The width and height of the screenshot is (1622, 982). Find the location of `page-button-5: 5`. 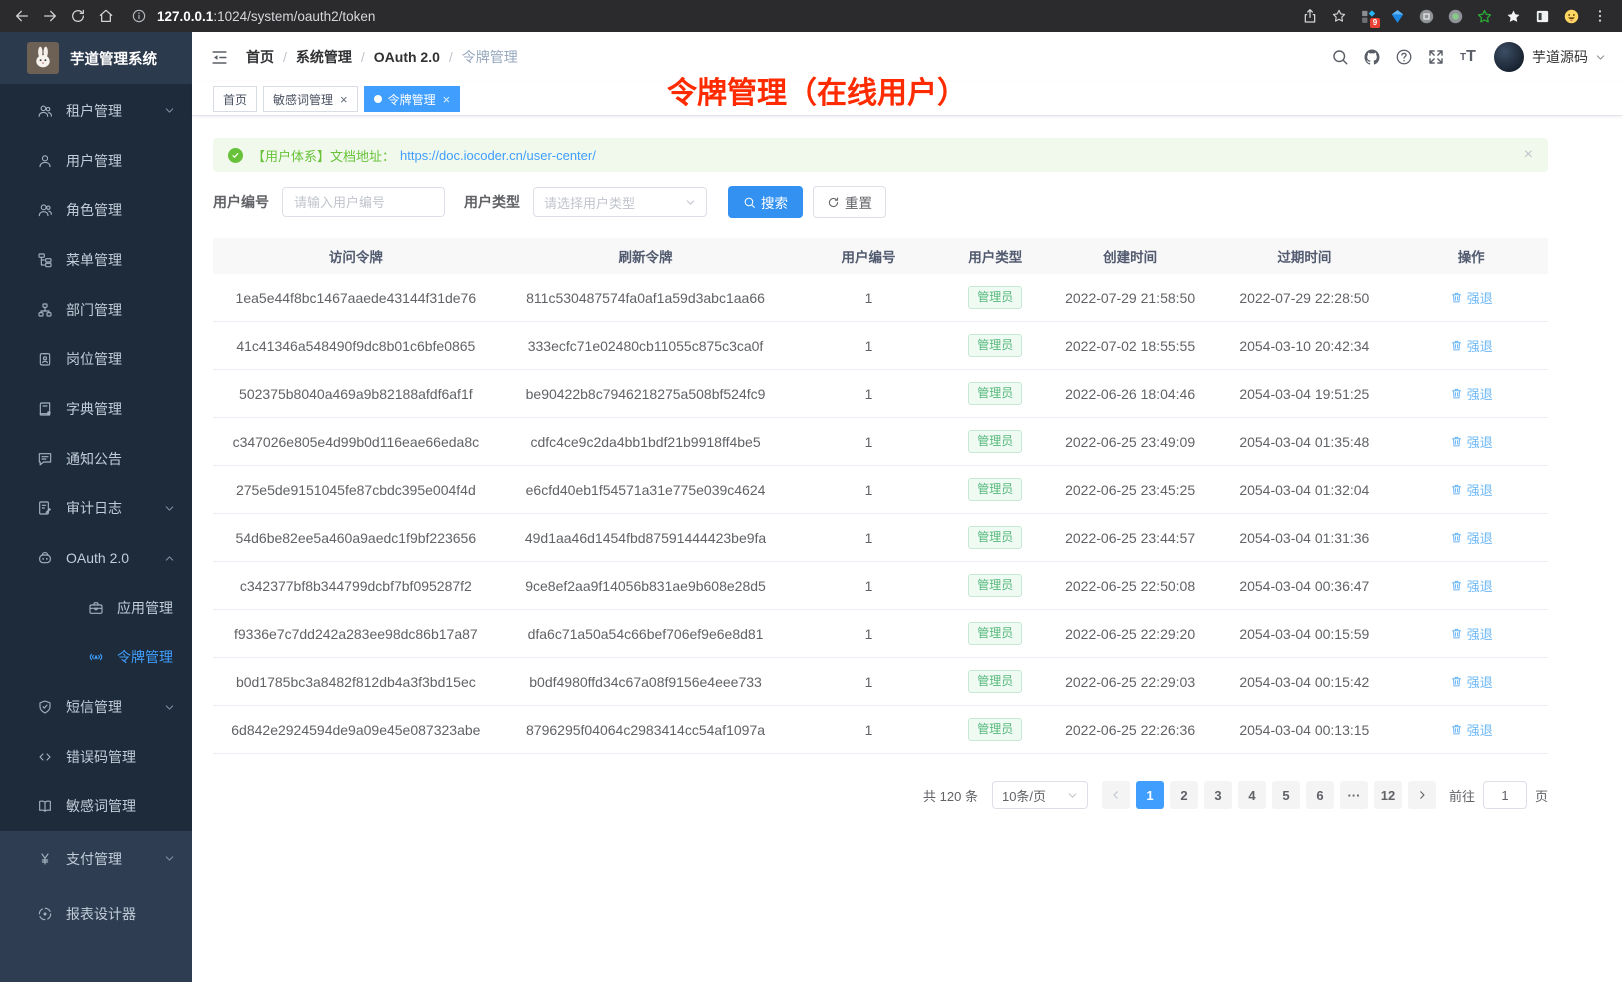

page-button-5: 5 is located at coordinates (1285, 795).